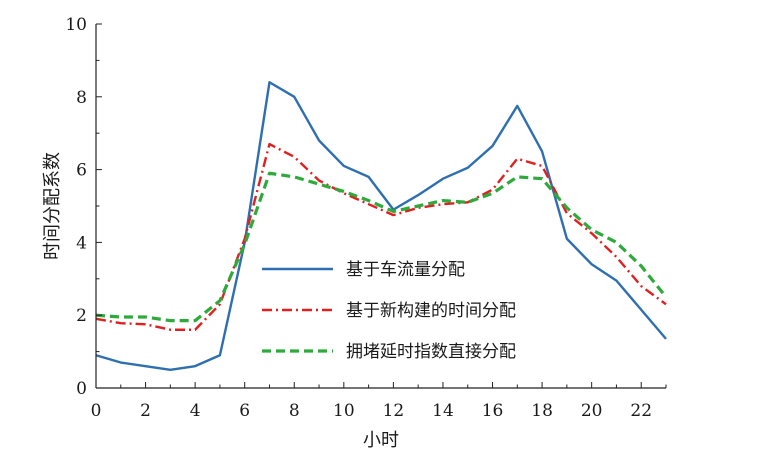 The width and height of the screenshot is (758, 468). Describe the element at coordinates (431, 352) in the screenshot. I see `legend-label-3: 拥堵延时指数直接分配` at that location.